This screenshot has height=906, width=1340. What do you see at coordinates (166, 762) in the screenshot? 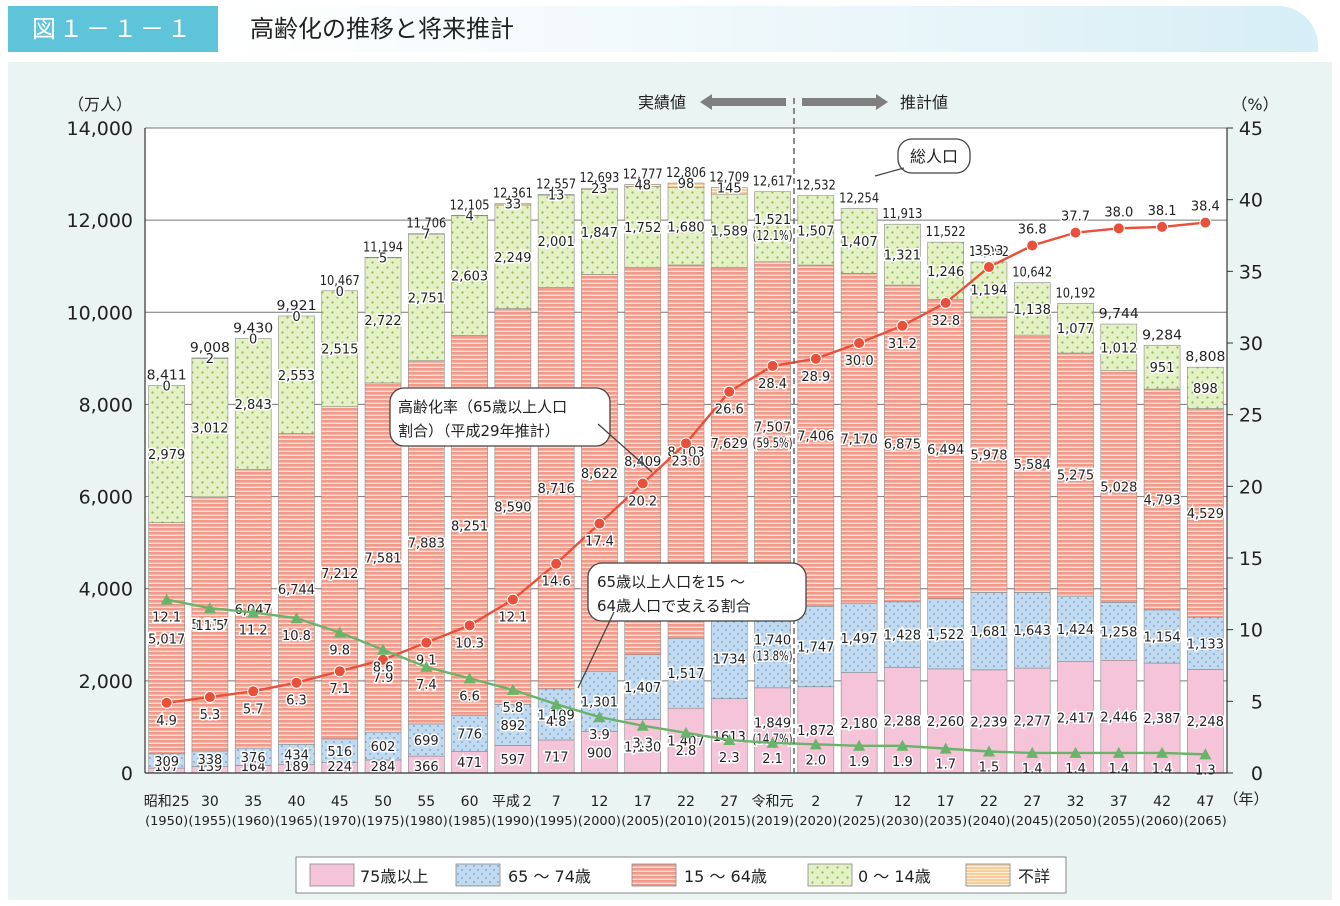
I see `segment-value-label: 309` at bounding box center [166, 762].